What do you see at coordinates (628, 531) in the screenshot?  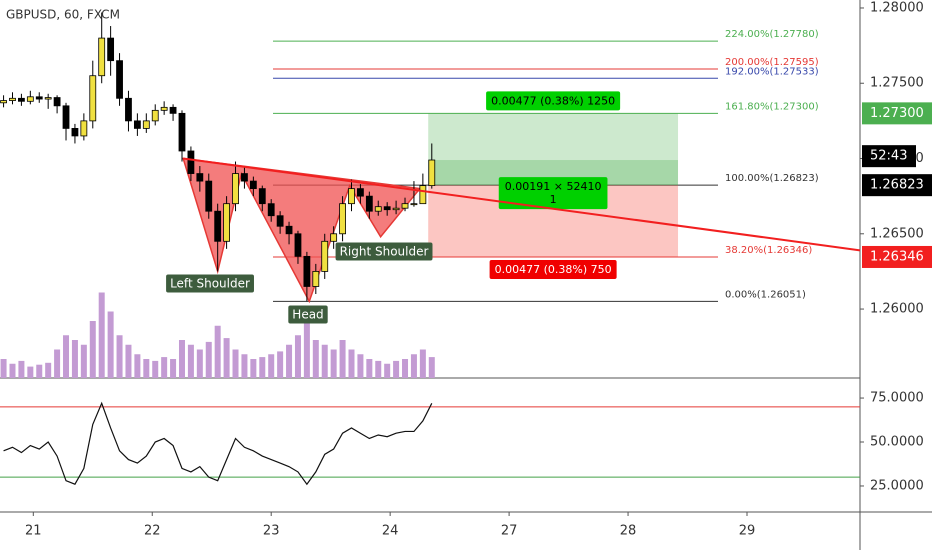 I see `x-tick-label: 28` at bounding box center [628, 531].